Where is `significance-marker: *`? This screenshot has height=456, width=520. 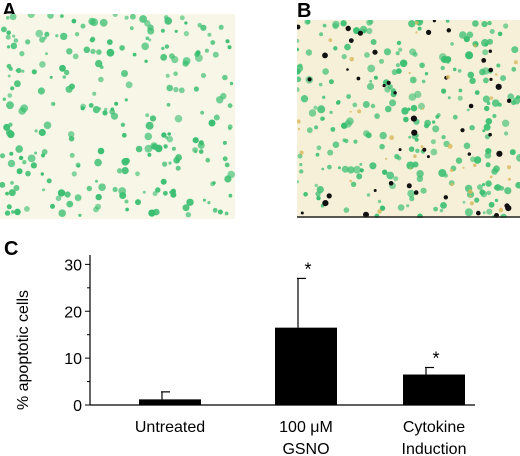 significance-marker: * is located at coordinates (435, 359).